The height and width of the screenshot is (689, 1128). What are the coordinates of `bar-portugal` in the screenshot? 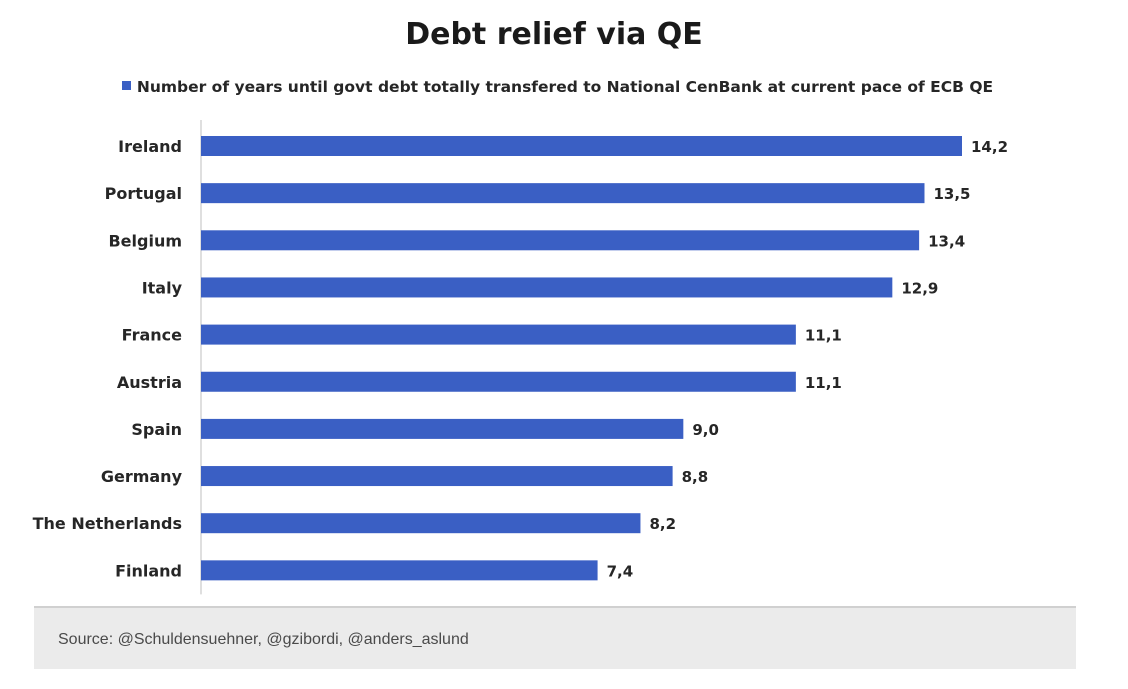 It's located at (563, 193).